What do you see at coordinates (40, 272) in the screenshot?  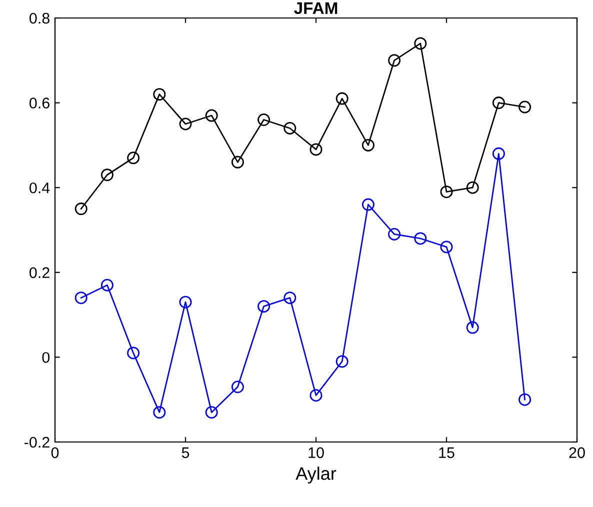 I see `y-tick-label: 0.2` at bounding box center [40, 272].